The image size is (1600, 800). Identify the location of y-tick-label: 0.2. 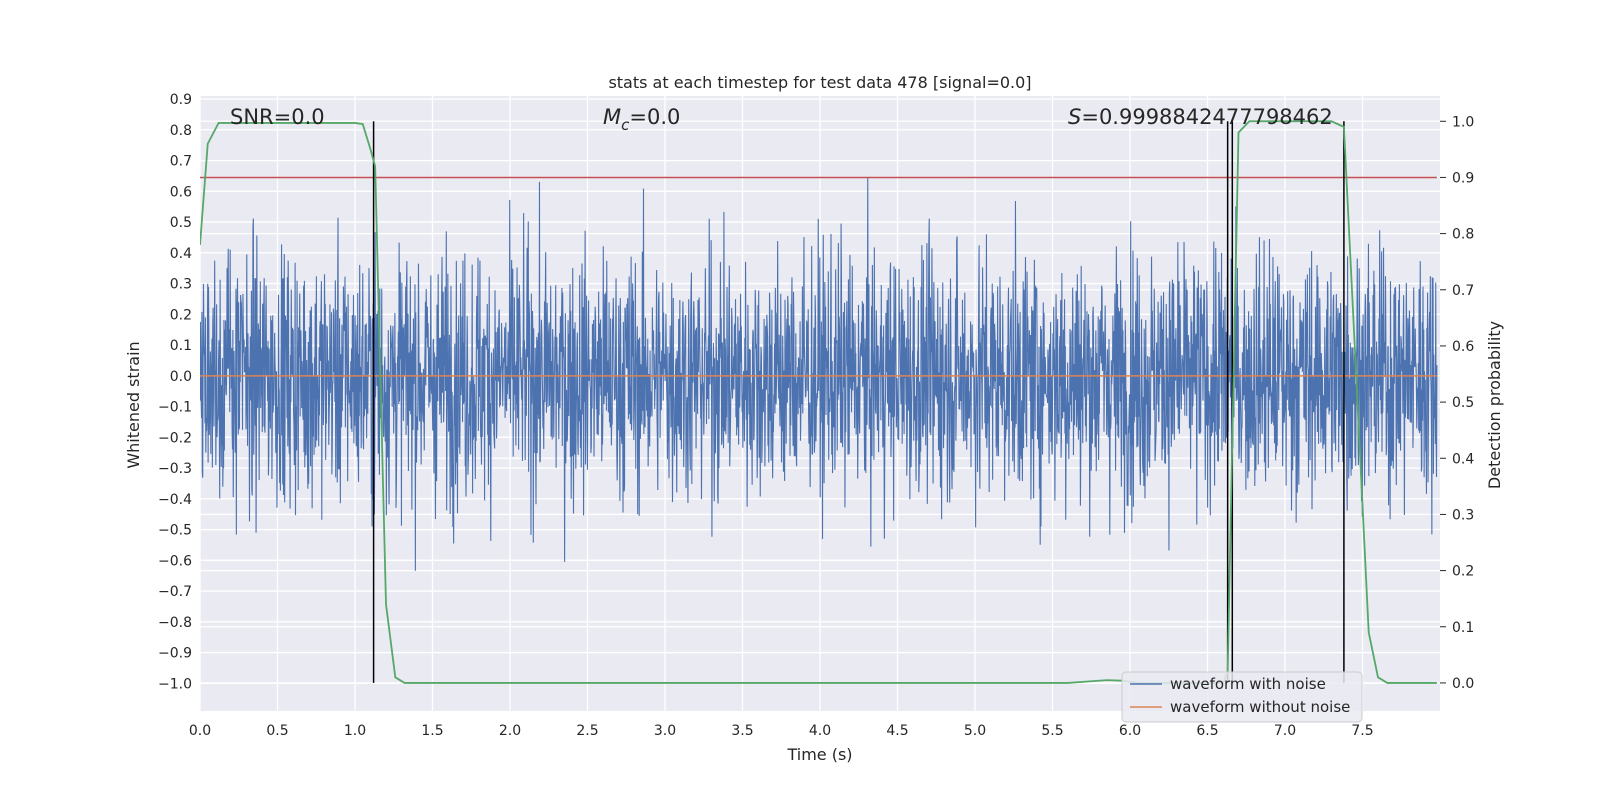
(181, 315).